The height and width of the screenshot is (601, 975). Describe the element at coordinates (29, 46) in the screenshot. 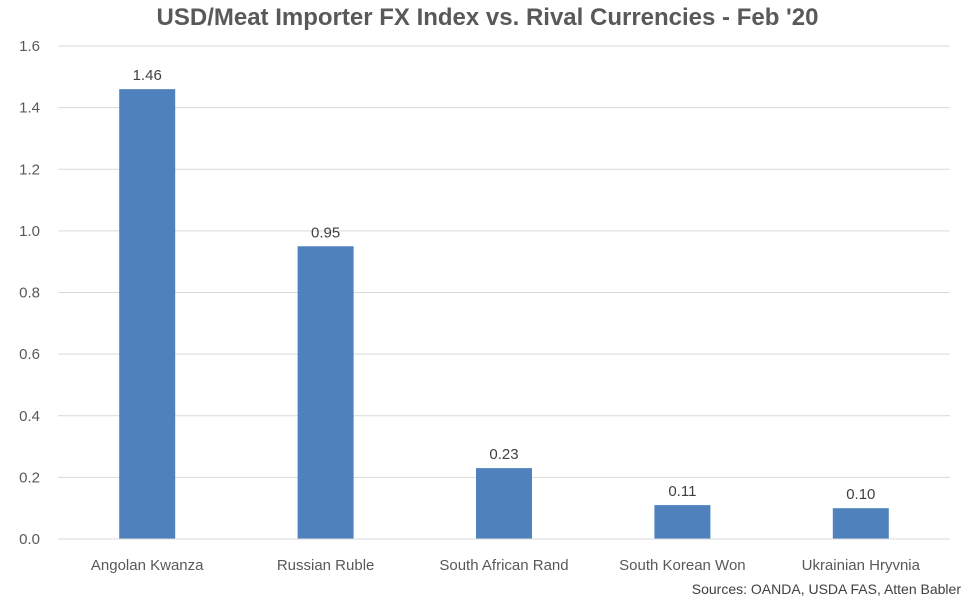

I see `y-tick-label: 1.6` at that location.